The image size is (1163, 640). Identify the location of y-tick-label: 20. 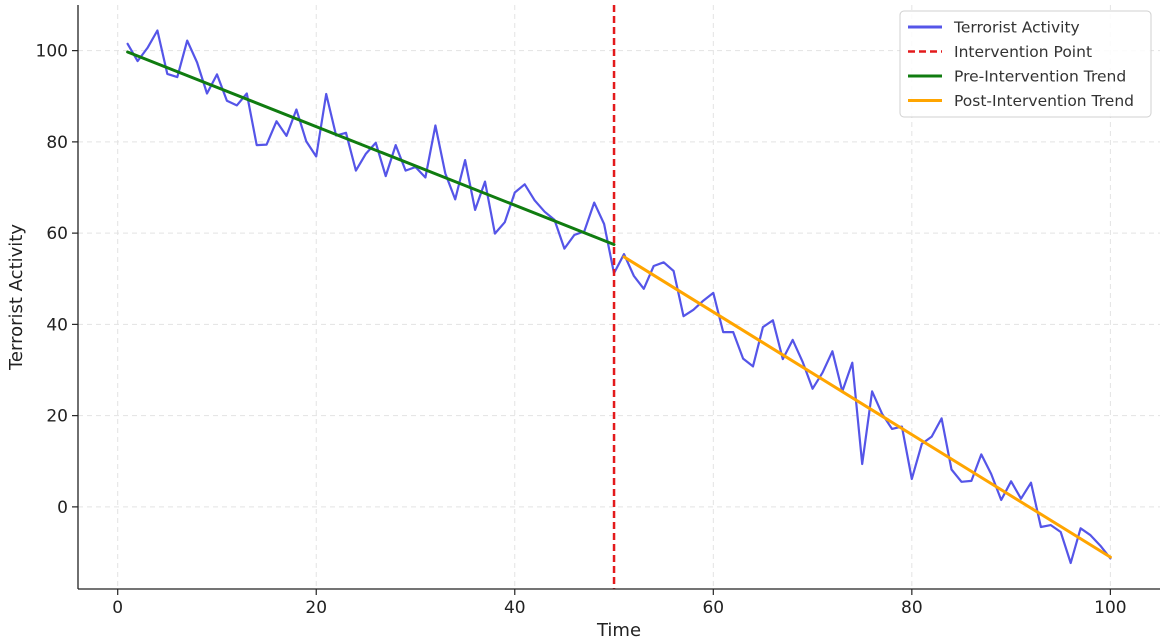
(57, 417).